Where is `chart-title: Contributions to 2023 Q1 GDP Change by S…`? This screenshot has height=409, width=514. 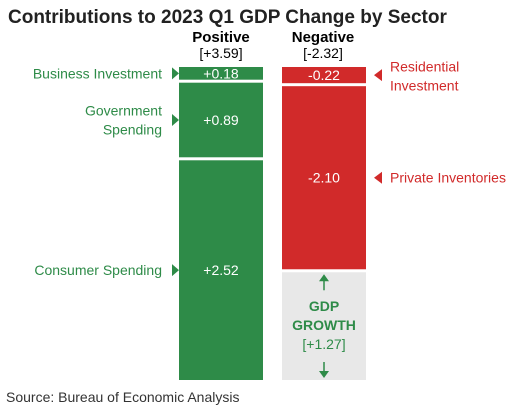
chart-title: Contributions to 2023 Q1 GDP Change by S… is located at coordinates (227, 17).